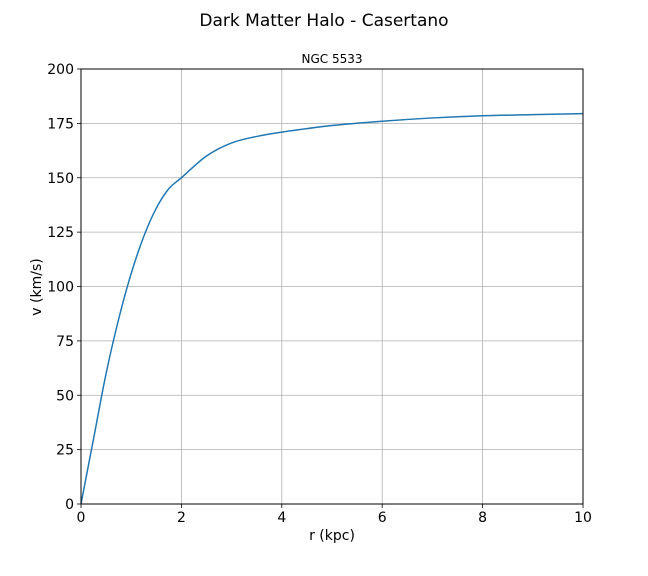  I want to click on x-tick-label: 6, so click(382, 518).